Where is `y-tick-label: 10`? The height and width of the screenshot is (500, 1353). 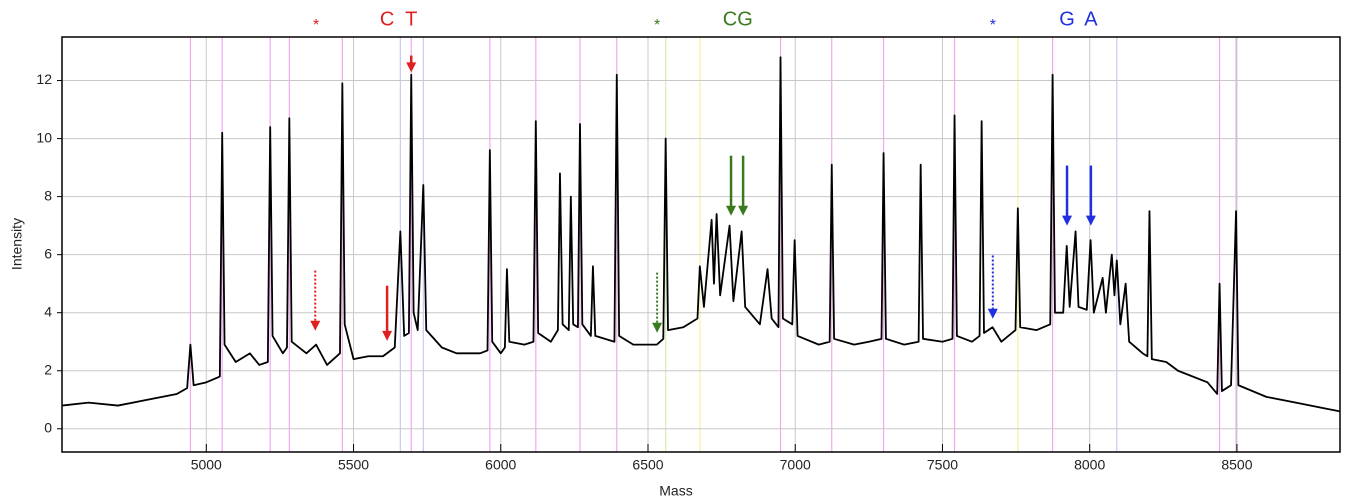
y-tick-label: 10 is located at coordinates (44, 137).